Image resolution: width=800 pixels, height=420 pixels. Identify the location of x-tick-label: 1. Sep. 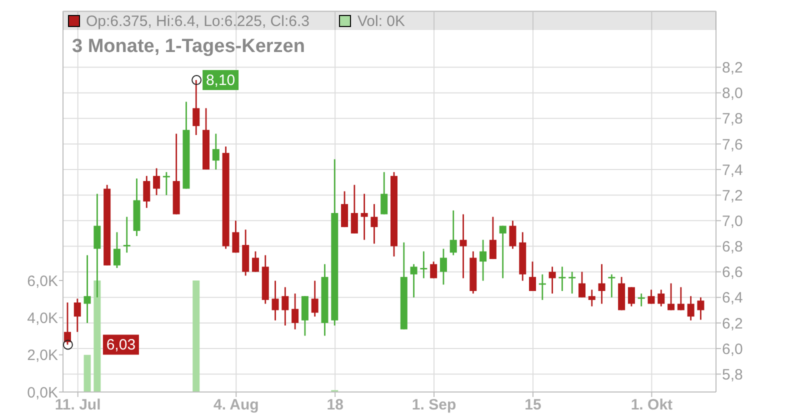
(434, 405).